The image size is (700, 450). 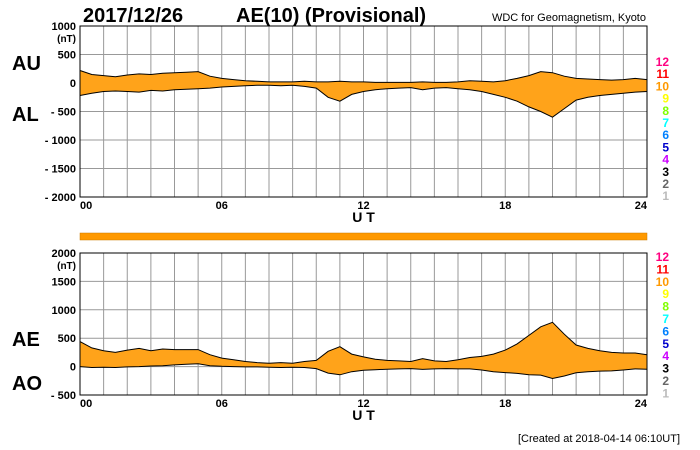 What do you see at coordinates (26, 340) in the screenshot?
I see `panel-label-ae: AE` at bounding box center [26, 340].